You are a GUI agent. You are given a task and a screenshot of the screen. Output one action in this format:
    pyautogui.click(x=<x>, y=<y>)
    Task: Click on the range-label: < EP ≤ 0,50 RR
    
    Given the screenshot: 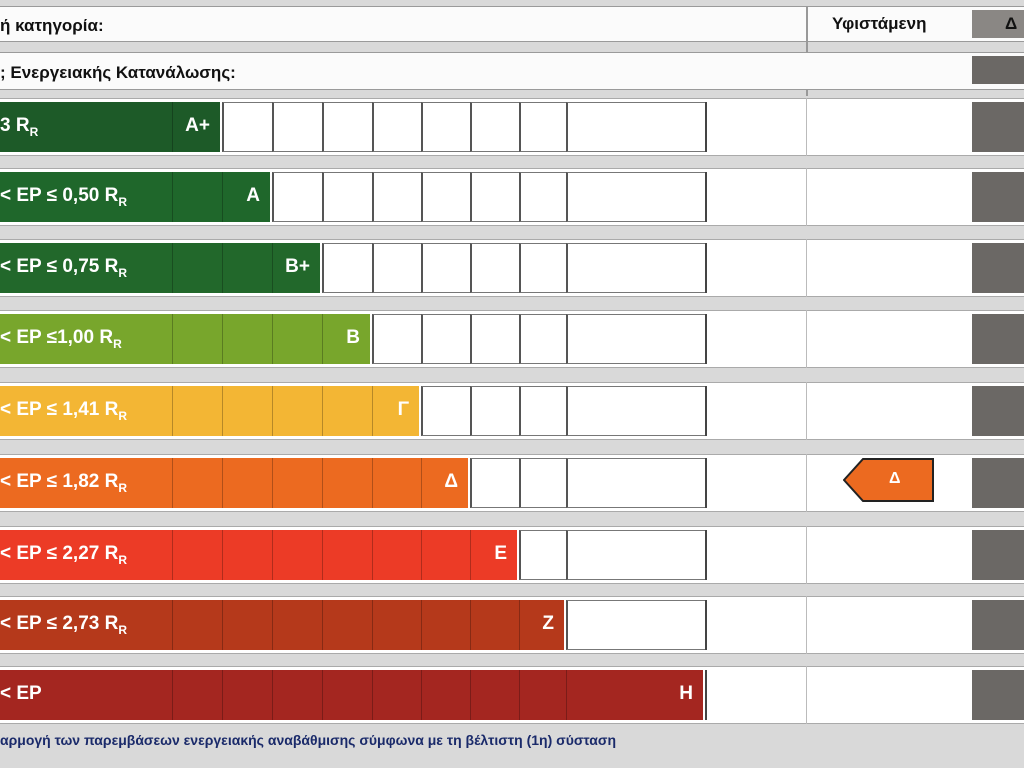 What is the action you would take?
    pyautogui.click(x=63, y=197)
    